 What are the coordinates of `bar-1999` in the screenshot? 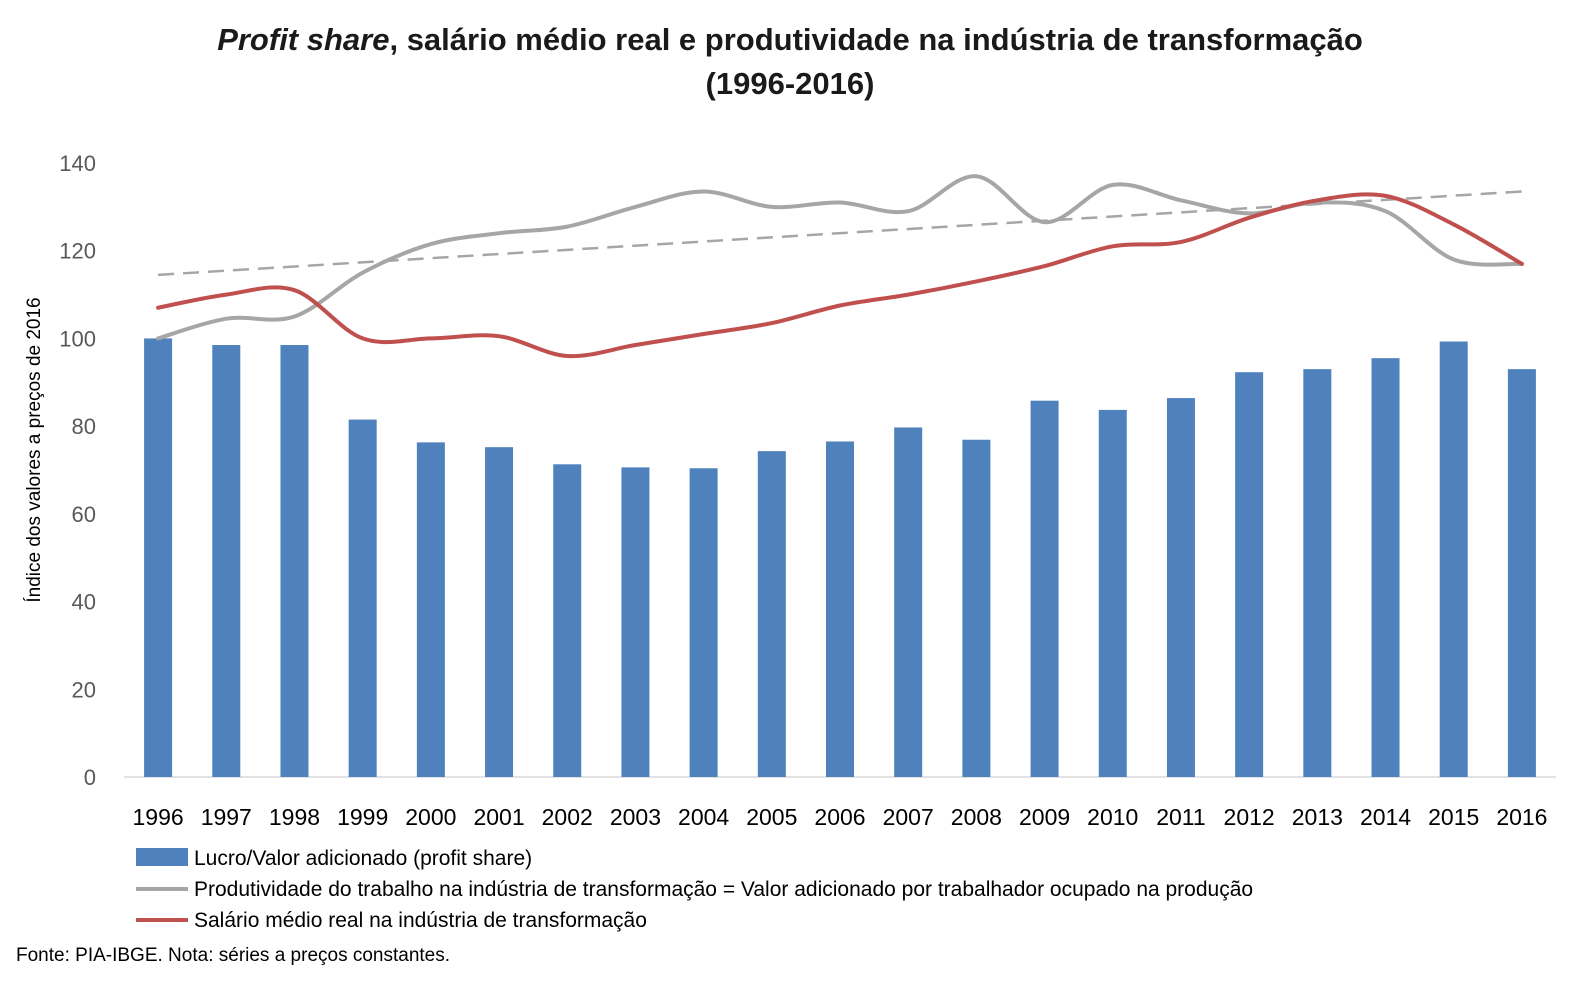 It's located at (362, 598).